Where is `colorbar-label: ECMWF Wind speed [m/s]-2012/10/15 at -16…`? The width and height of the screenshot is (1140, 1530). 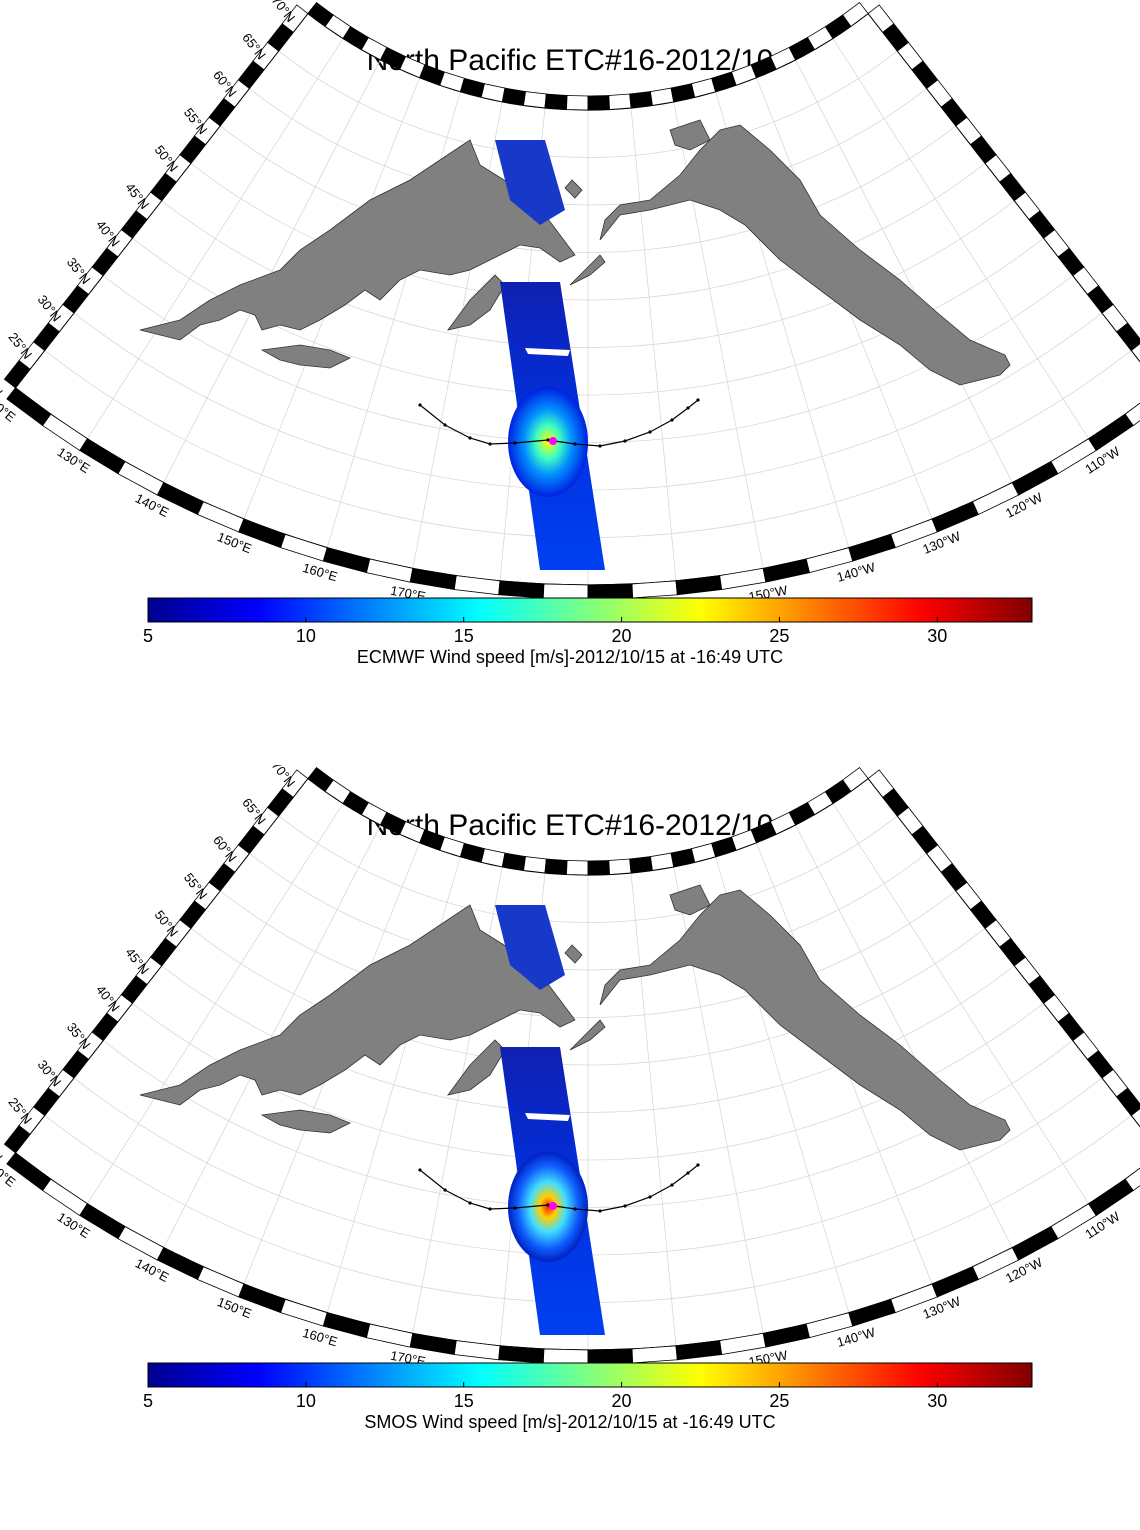 colorbar-label: ECMWF Wind speed [m/s]-2012/10/15 at -16… is located at coordinates (570, 657).